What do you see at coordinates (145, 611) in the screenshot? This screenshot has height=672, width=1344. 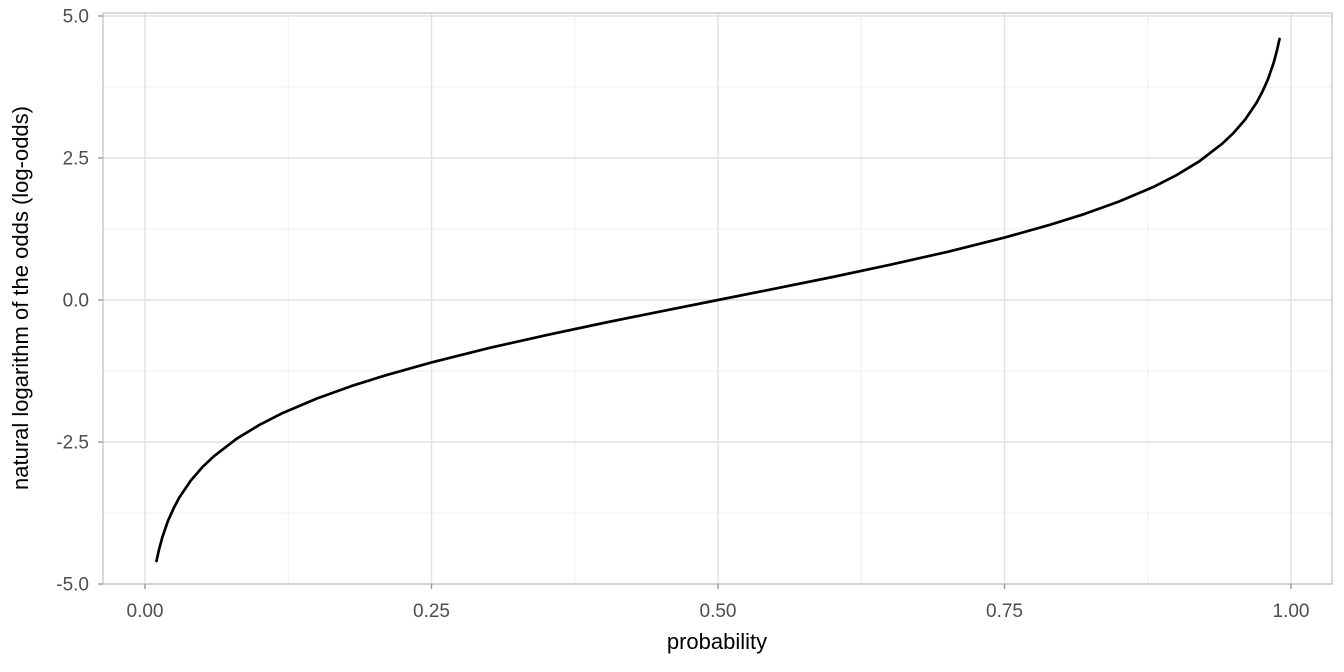 I see `x-tick-label: 0.00` at bounding box center [145, 611].